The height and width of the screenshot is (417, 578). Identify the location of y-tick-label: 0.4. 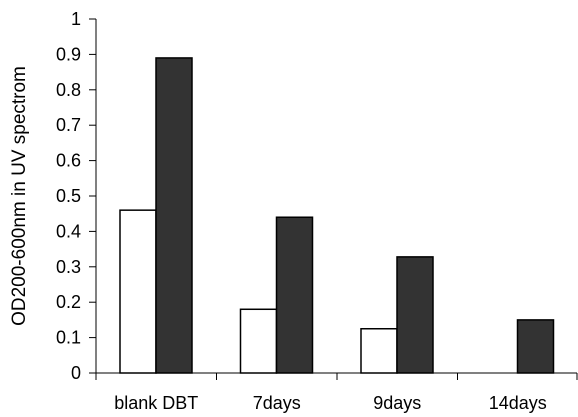
(68, 231).